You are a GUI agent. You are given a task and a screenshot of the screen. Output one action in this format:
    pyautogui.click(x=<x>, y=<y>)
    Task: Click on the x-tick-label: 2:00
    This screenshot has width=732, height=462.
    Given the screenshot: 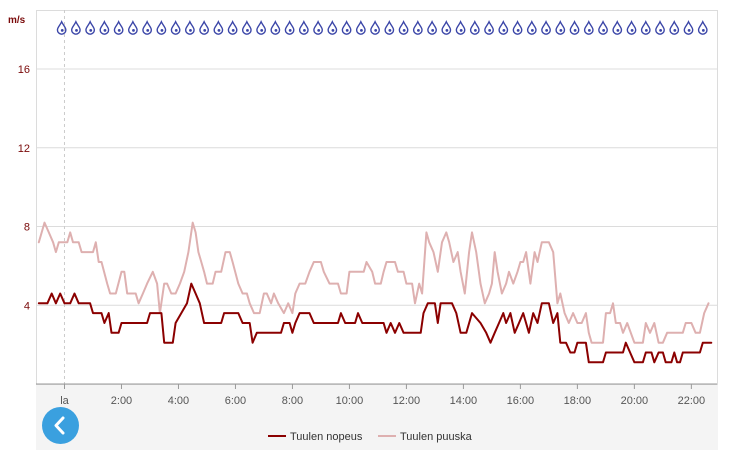 What is the action you would take?
    pyautogui.click(x=121, y=401)
    